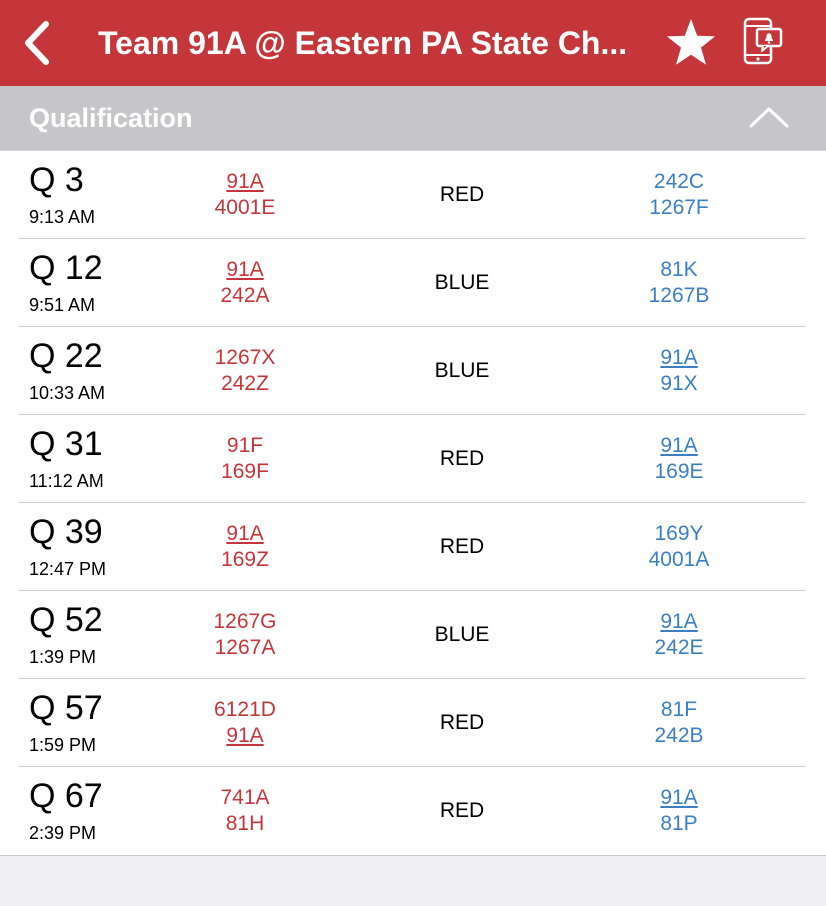 This screenshot has width=826, height=906. I want to click on match-number: Q 57, so click(66, 708).